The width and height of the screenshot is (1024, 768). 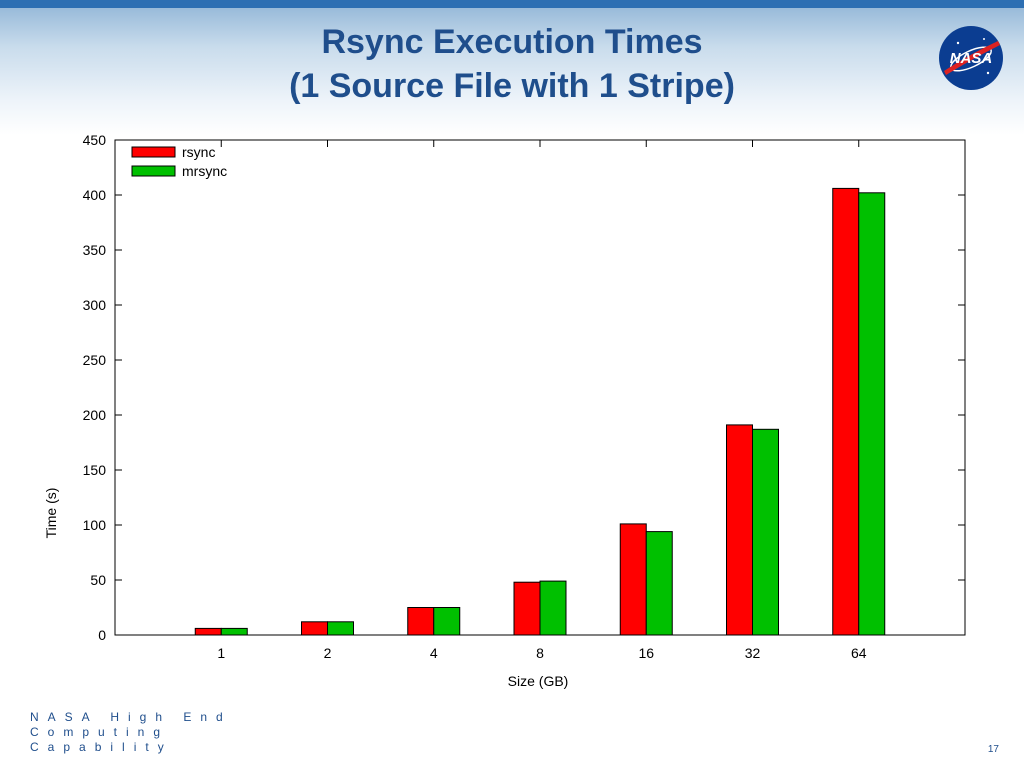 I want to click on y-tick-label: 150, so click(x=95, y=470).